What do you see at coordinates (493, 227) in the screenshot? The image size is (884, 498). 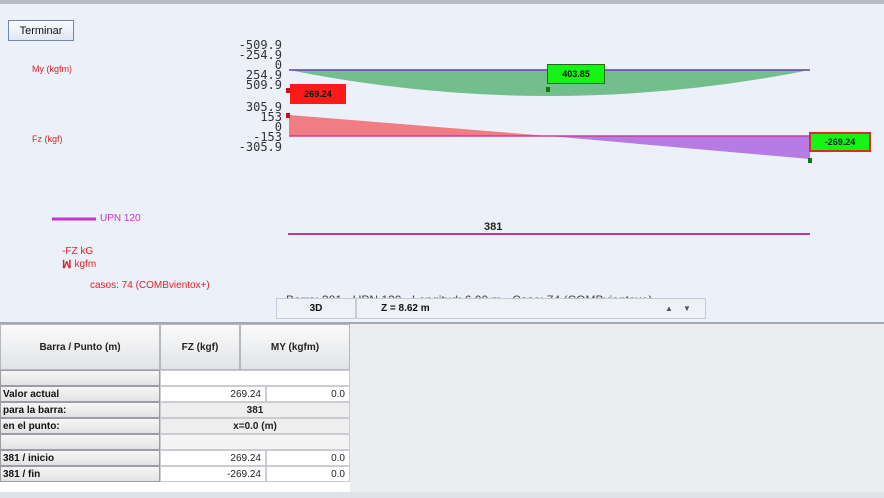 I see `bar-id-label: 381` at bounding box center [493, 227].